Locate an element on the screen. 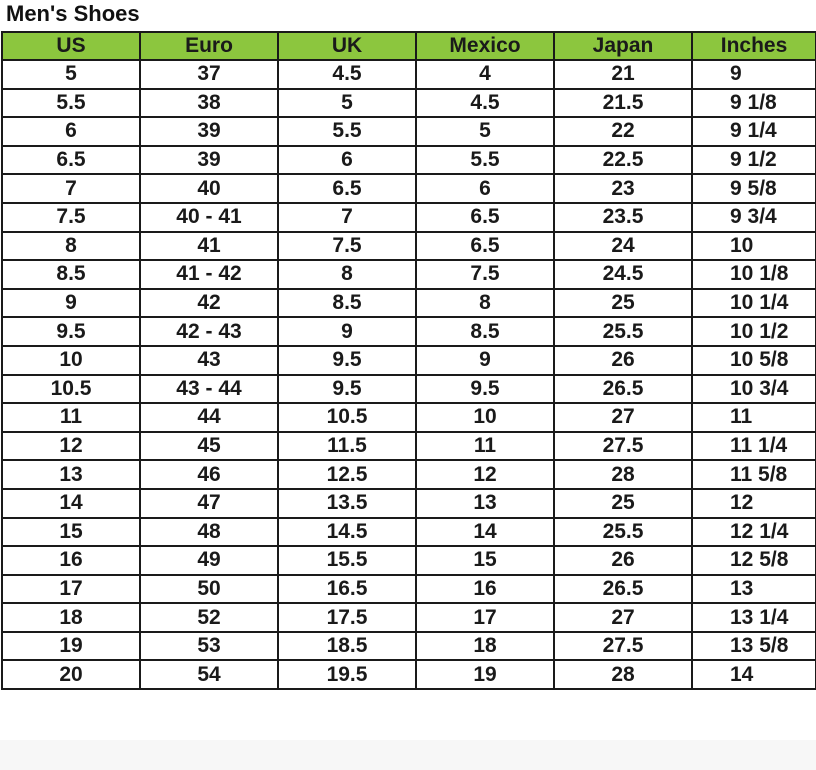 This screenshot has width=816, height=770. table-row: 8 41 7.5 6.5 24 10 is located at coordinates (408, 246).